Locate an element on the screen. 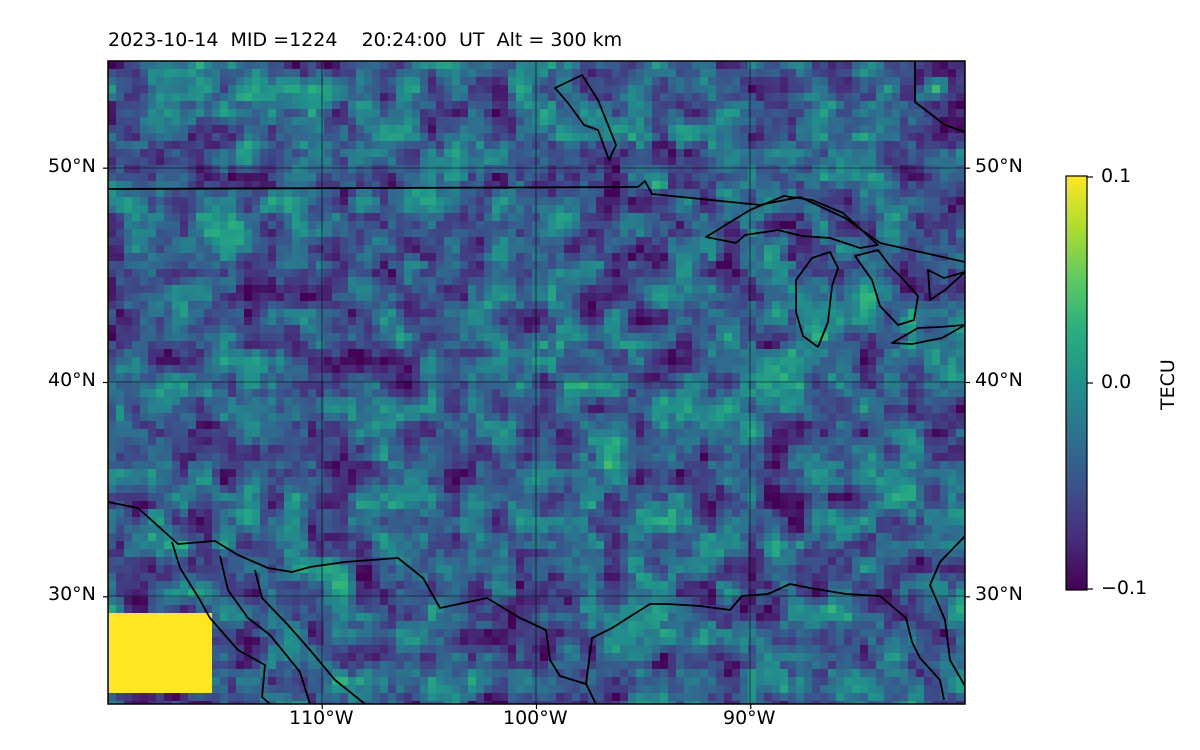  baja-and-sonora-coast is located at coordinates (221, 622).